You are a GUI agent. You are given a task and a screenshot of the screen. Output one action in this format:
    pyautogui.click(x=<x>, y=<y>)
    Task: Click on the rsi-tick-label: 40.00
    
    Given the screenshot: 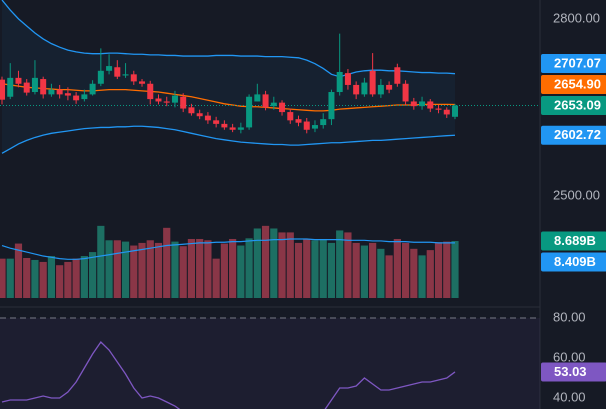 What is the action you would take?
    pyautogui.click(x=569, y=396)
    